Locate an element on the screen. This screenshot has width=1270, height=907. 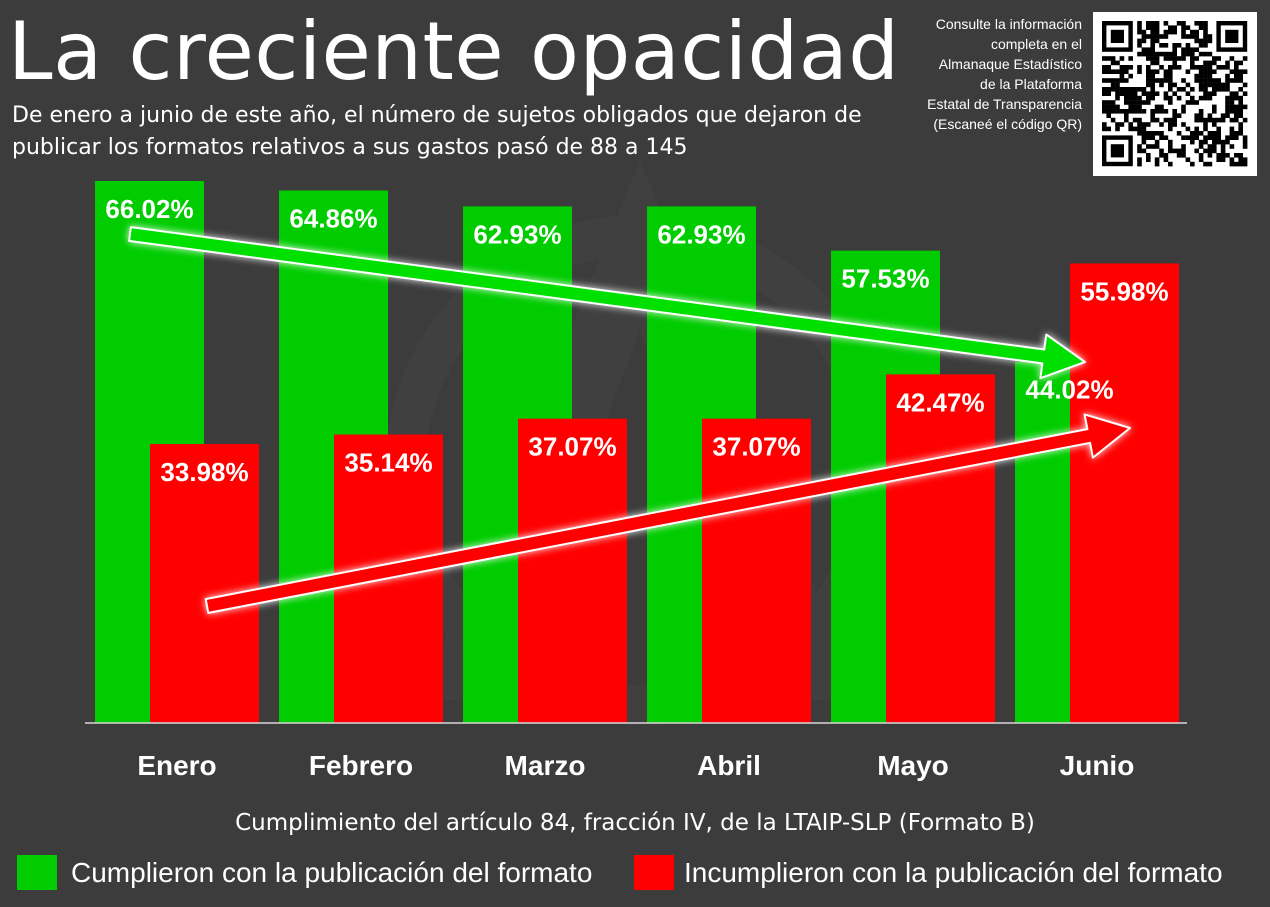
qr-code-graphic is located at coordinates (1175, 94).